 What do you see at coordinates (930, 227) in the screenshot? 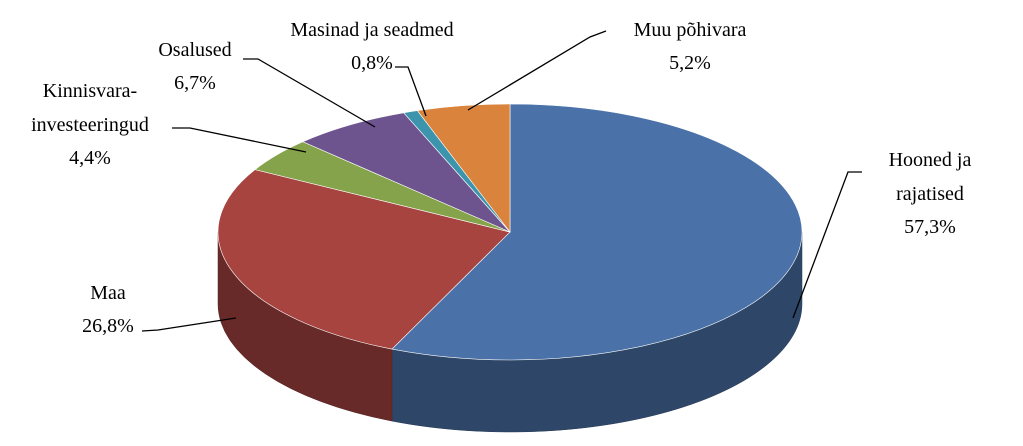
I see `value-label: 57,3%` at bounding box center [930, 227].